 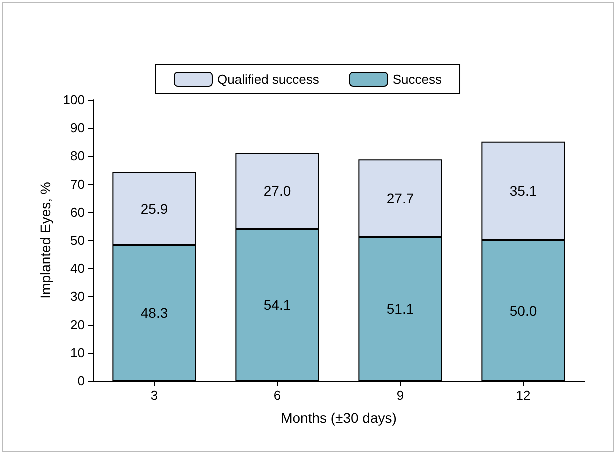 What do you see at coordinates (154, 208) in the screenshot?
I see `data-label: 25.9` at bounding box center [154, 208].